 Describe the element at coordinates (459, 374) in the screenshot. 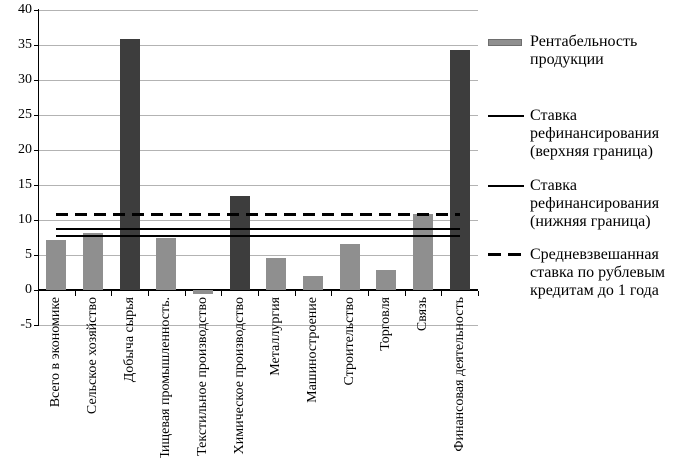

I see `category-label: Финансовая деятельность` at that location.